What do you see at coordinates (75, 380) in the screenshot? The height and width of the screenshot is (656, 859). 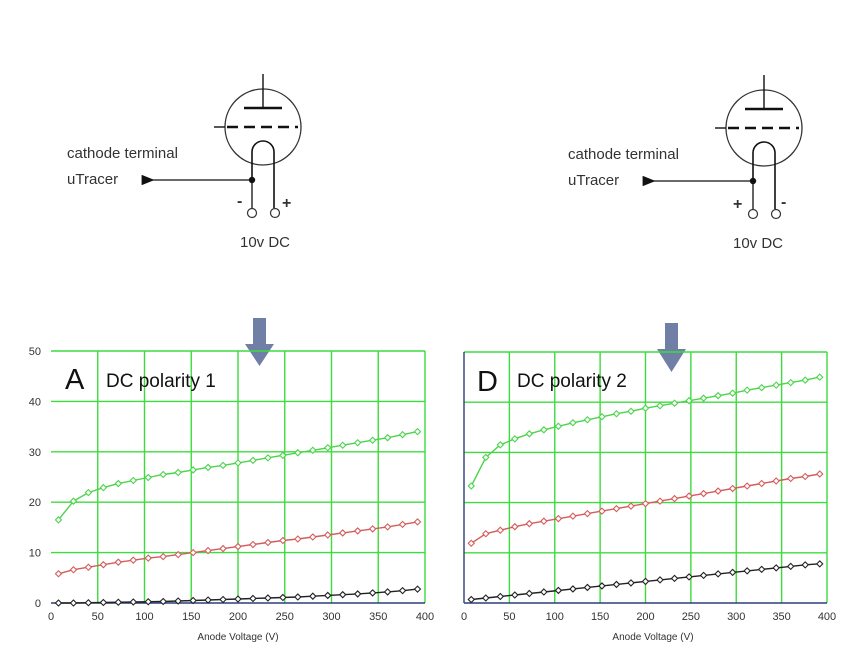 I see `panel-letter-a: A` at bounding box center [75, 380].